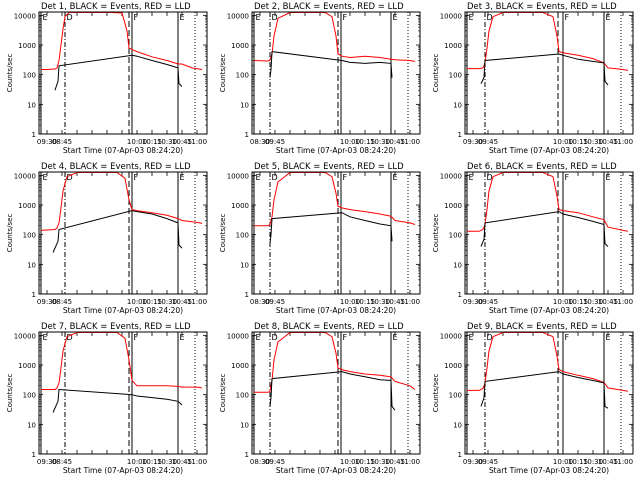  What do you see at coordinates (329, 7) in the screenshot?
I see `panel-title: Det 2, BLACK = Events, RED = LLD` at bounding box center [329, 7].